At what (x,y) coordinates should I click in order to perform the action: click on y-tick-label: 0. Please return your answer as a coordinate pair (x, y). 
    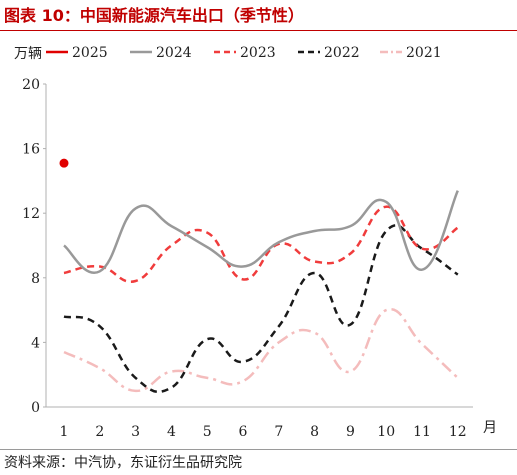
    Looking at the image, I should click on (35, 408).